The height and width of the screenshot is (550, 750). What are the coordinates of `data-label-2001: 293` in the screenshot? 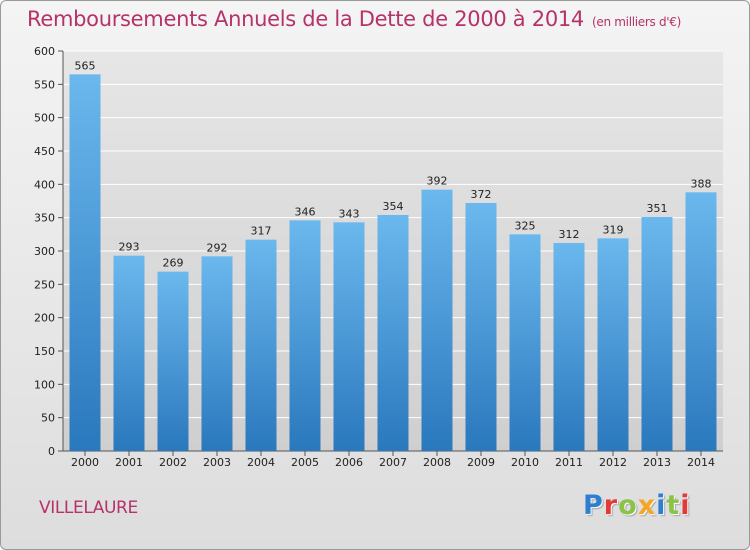 It's located at (129, 247).